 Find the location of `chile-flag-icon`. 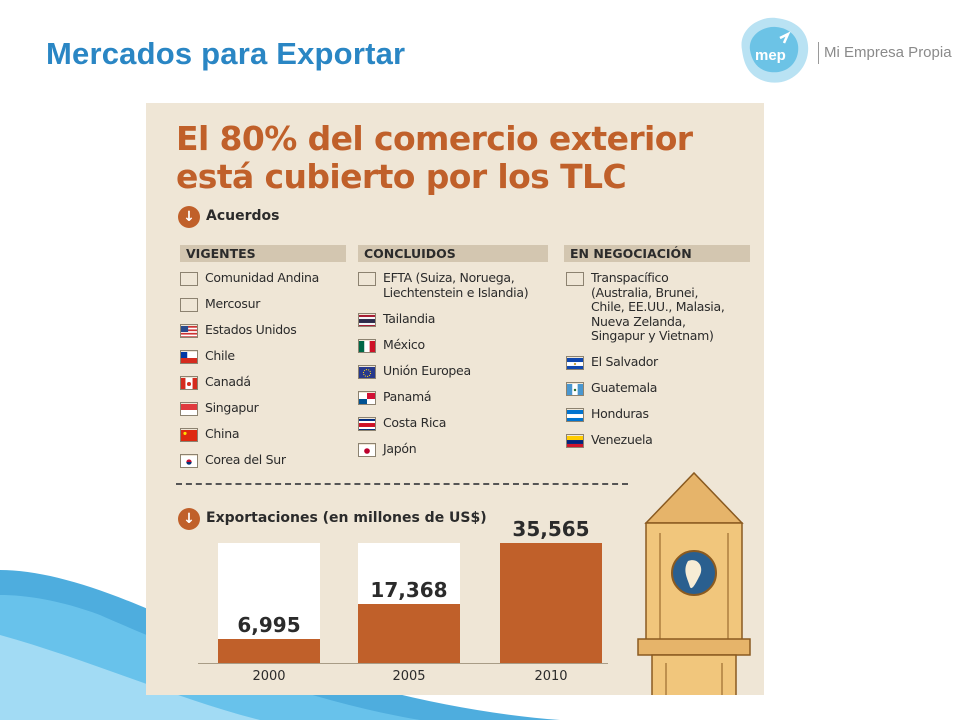

chile-flag-icon is located at coordinates (189, 357).